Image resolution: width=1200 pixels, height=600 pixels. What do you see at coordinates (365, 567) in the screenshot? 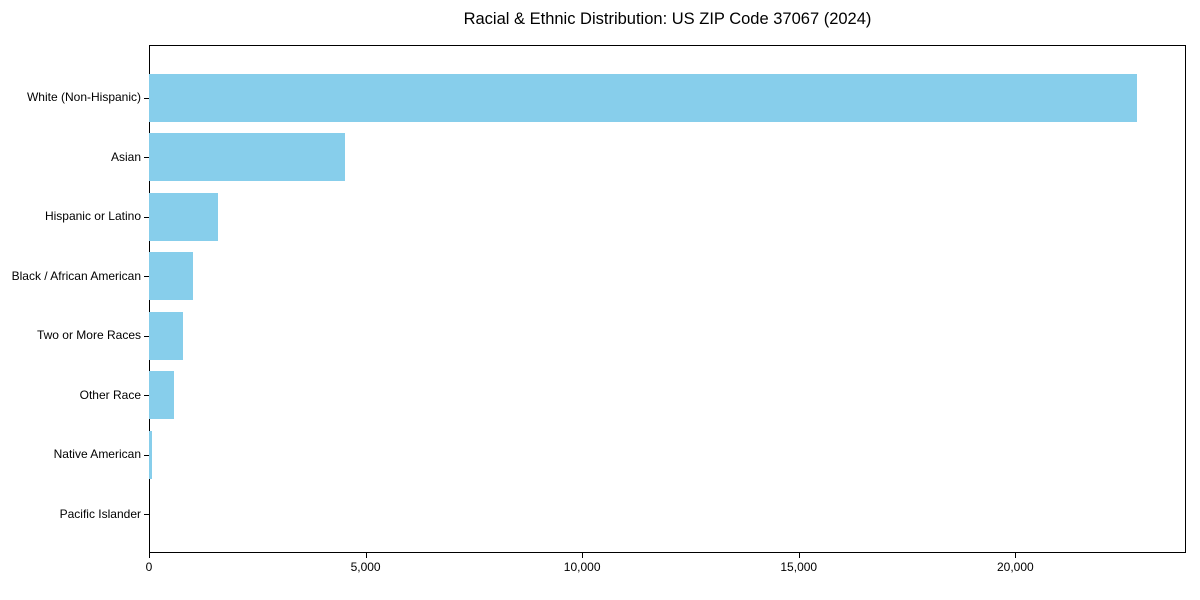
I see `xtick-label-5000: 5,000` at bounding box center [365, 567].